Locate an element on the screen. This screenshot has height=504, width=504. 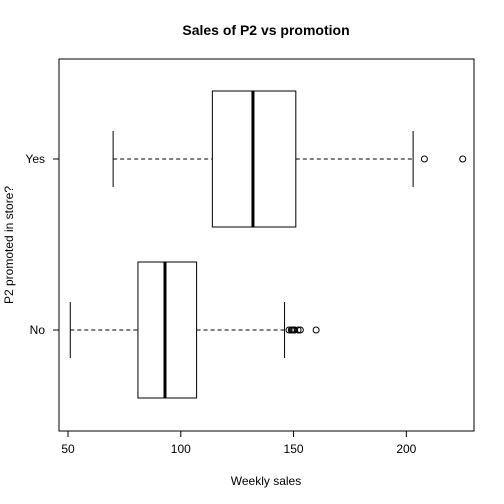
x-tick-label-200: 200 is located at coordinates (406, 449).